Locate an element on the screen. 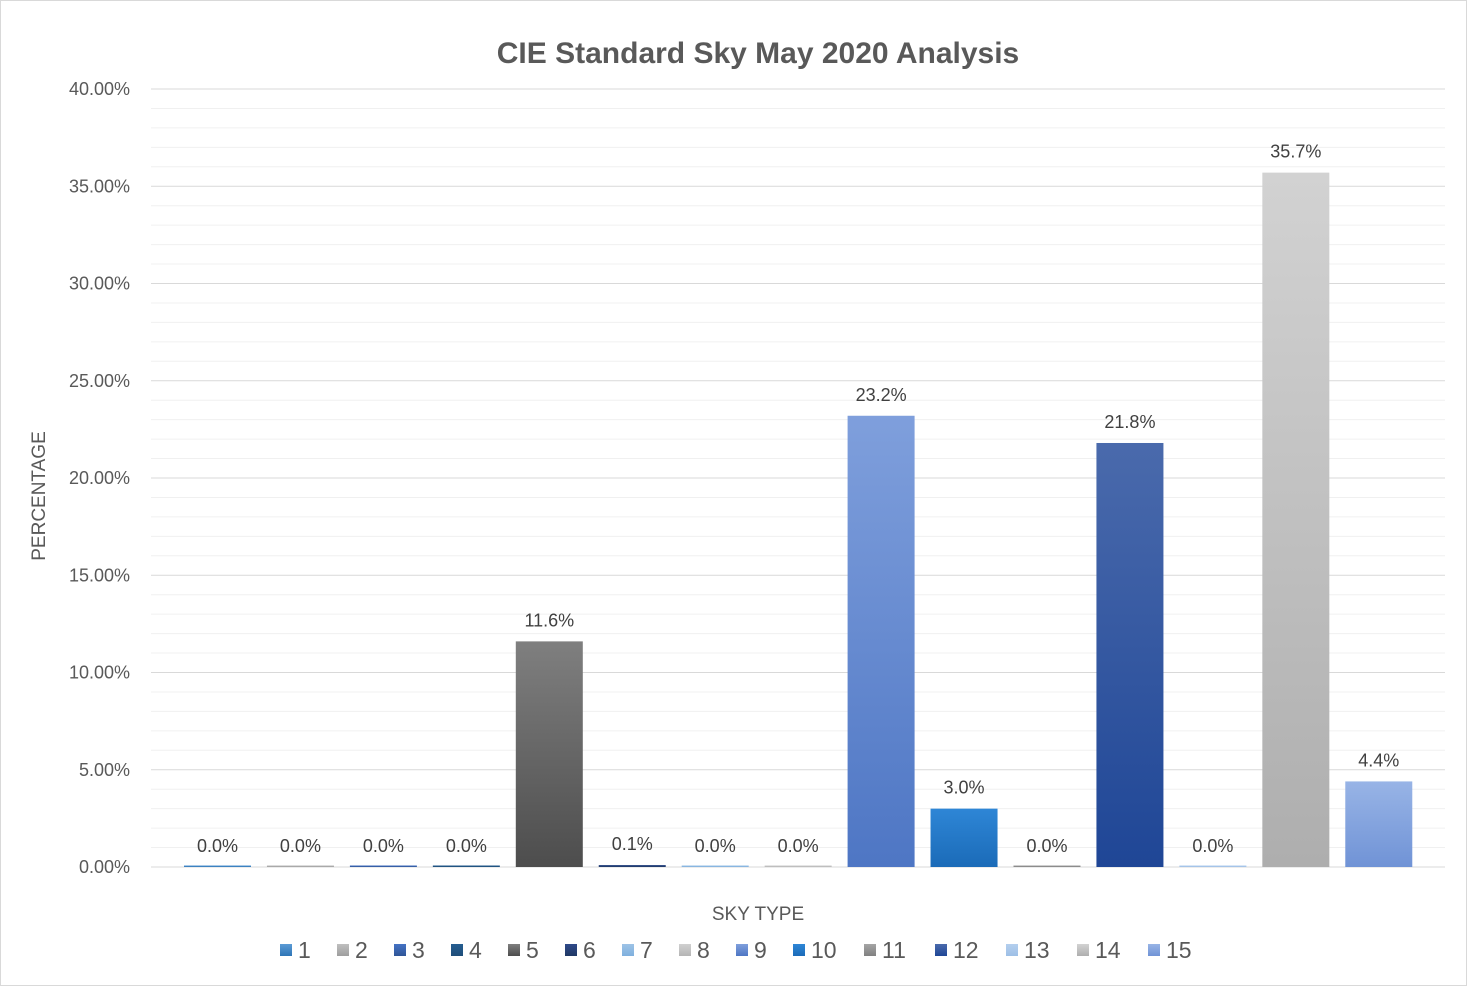  legend-label: 4 is located at coordinates (475, 950).